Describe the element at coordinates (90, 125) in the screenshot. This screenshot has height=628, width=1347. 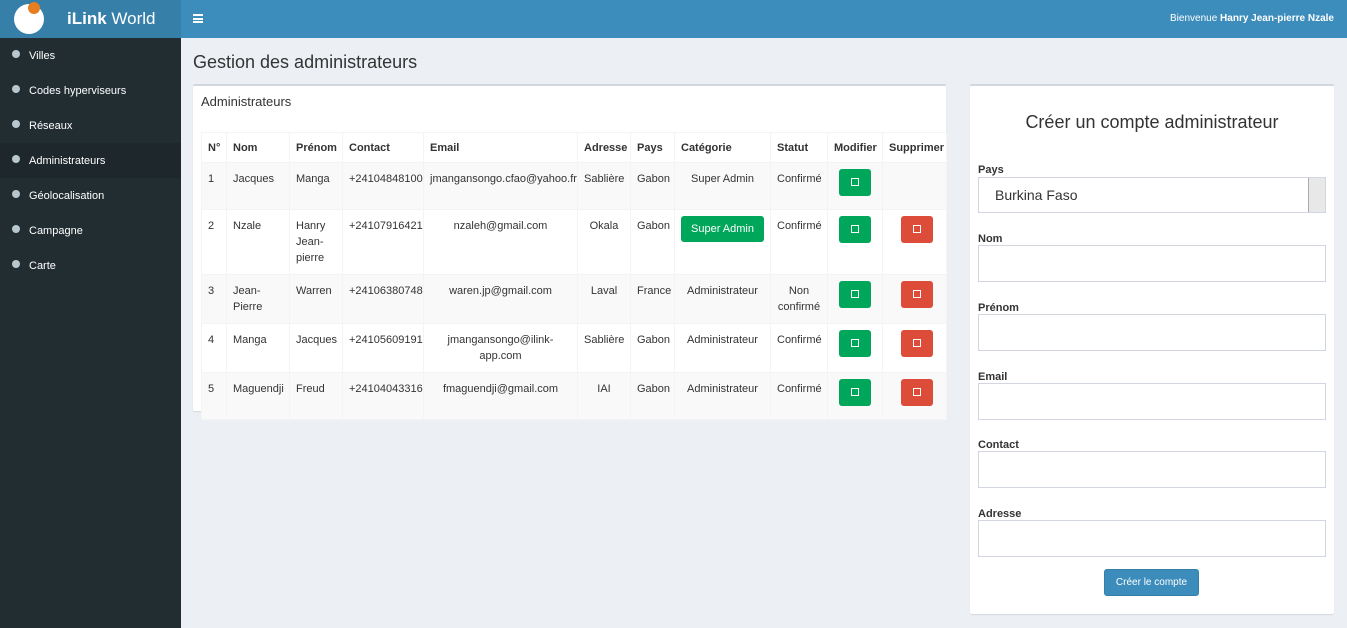
I see `nav-item: Réseaux` at that location.